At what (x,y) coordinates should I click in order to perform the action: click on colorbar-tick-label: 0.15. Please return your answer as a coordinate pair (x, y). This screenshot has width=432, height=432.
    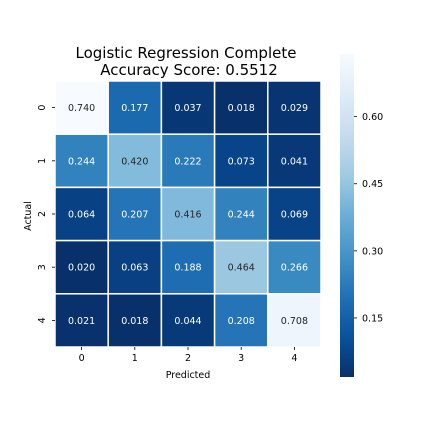
    Looking at the image, I should click on (372, 318).